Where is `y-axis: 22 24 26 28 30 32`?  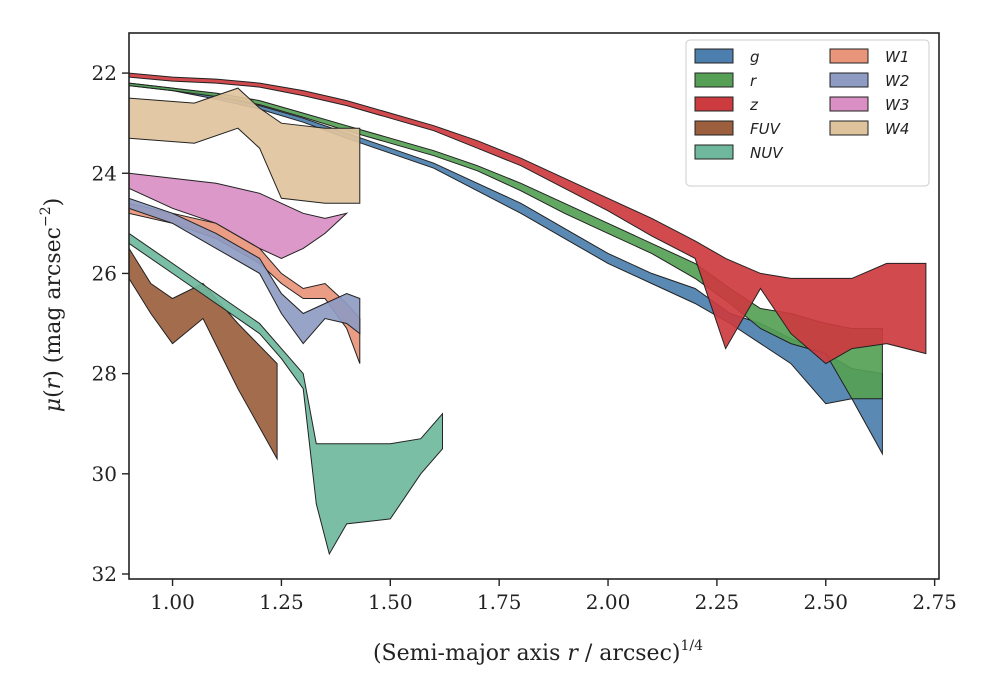 y-axis: 22 24 26 28 30 32 is located at coordinates (110, 323).